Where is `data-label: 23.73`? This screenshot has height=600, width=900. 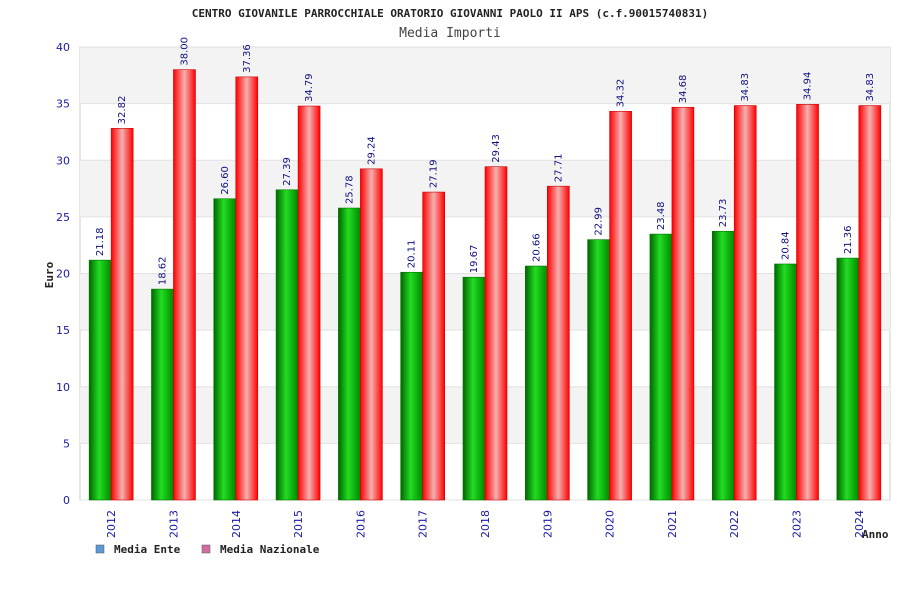 data-label: 23.73 is located at coordinates (723, 213).